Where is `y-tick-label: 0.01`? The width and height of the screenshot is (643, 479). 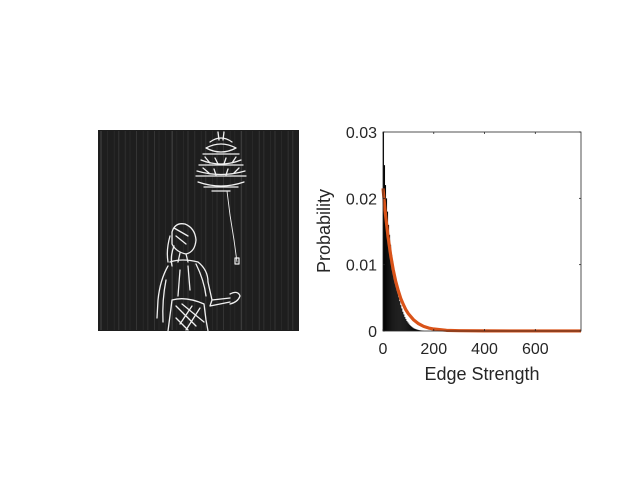 y-tick-label: 0.01 is located at coordinates (361, 266).